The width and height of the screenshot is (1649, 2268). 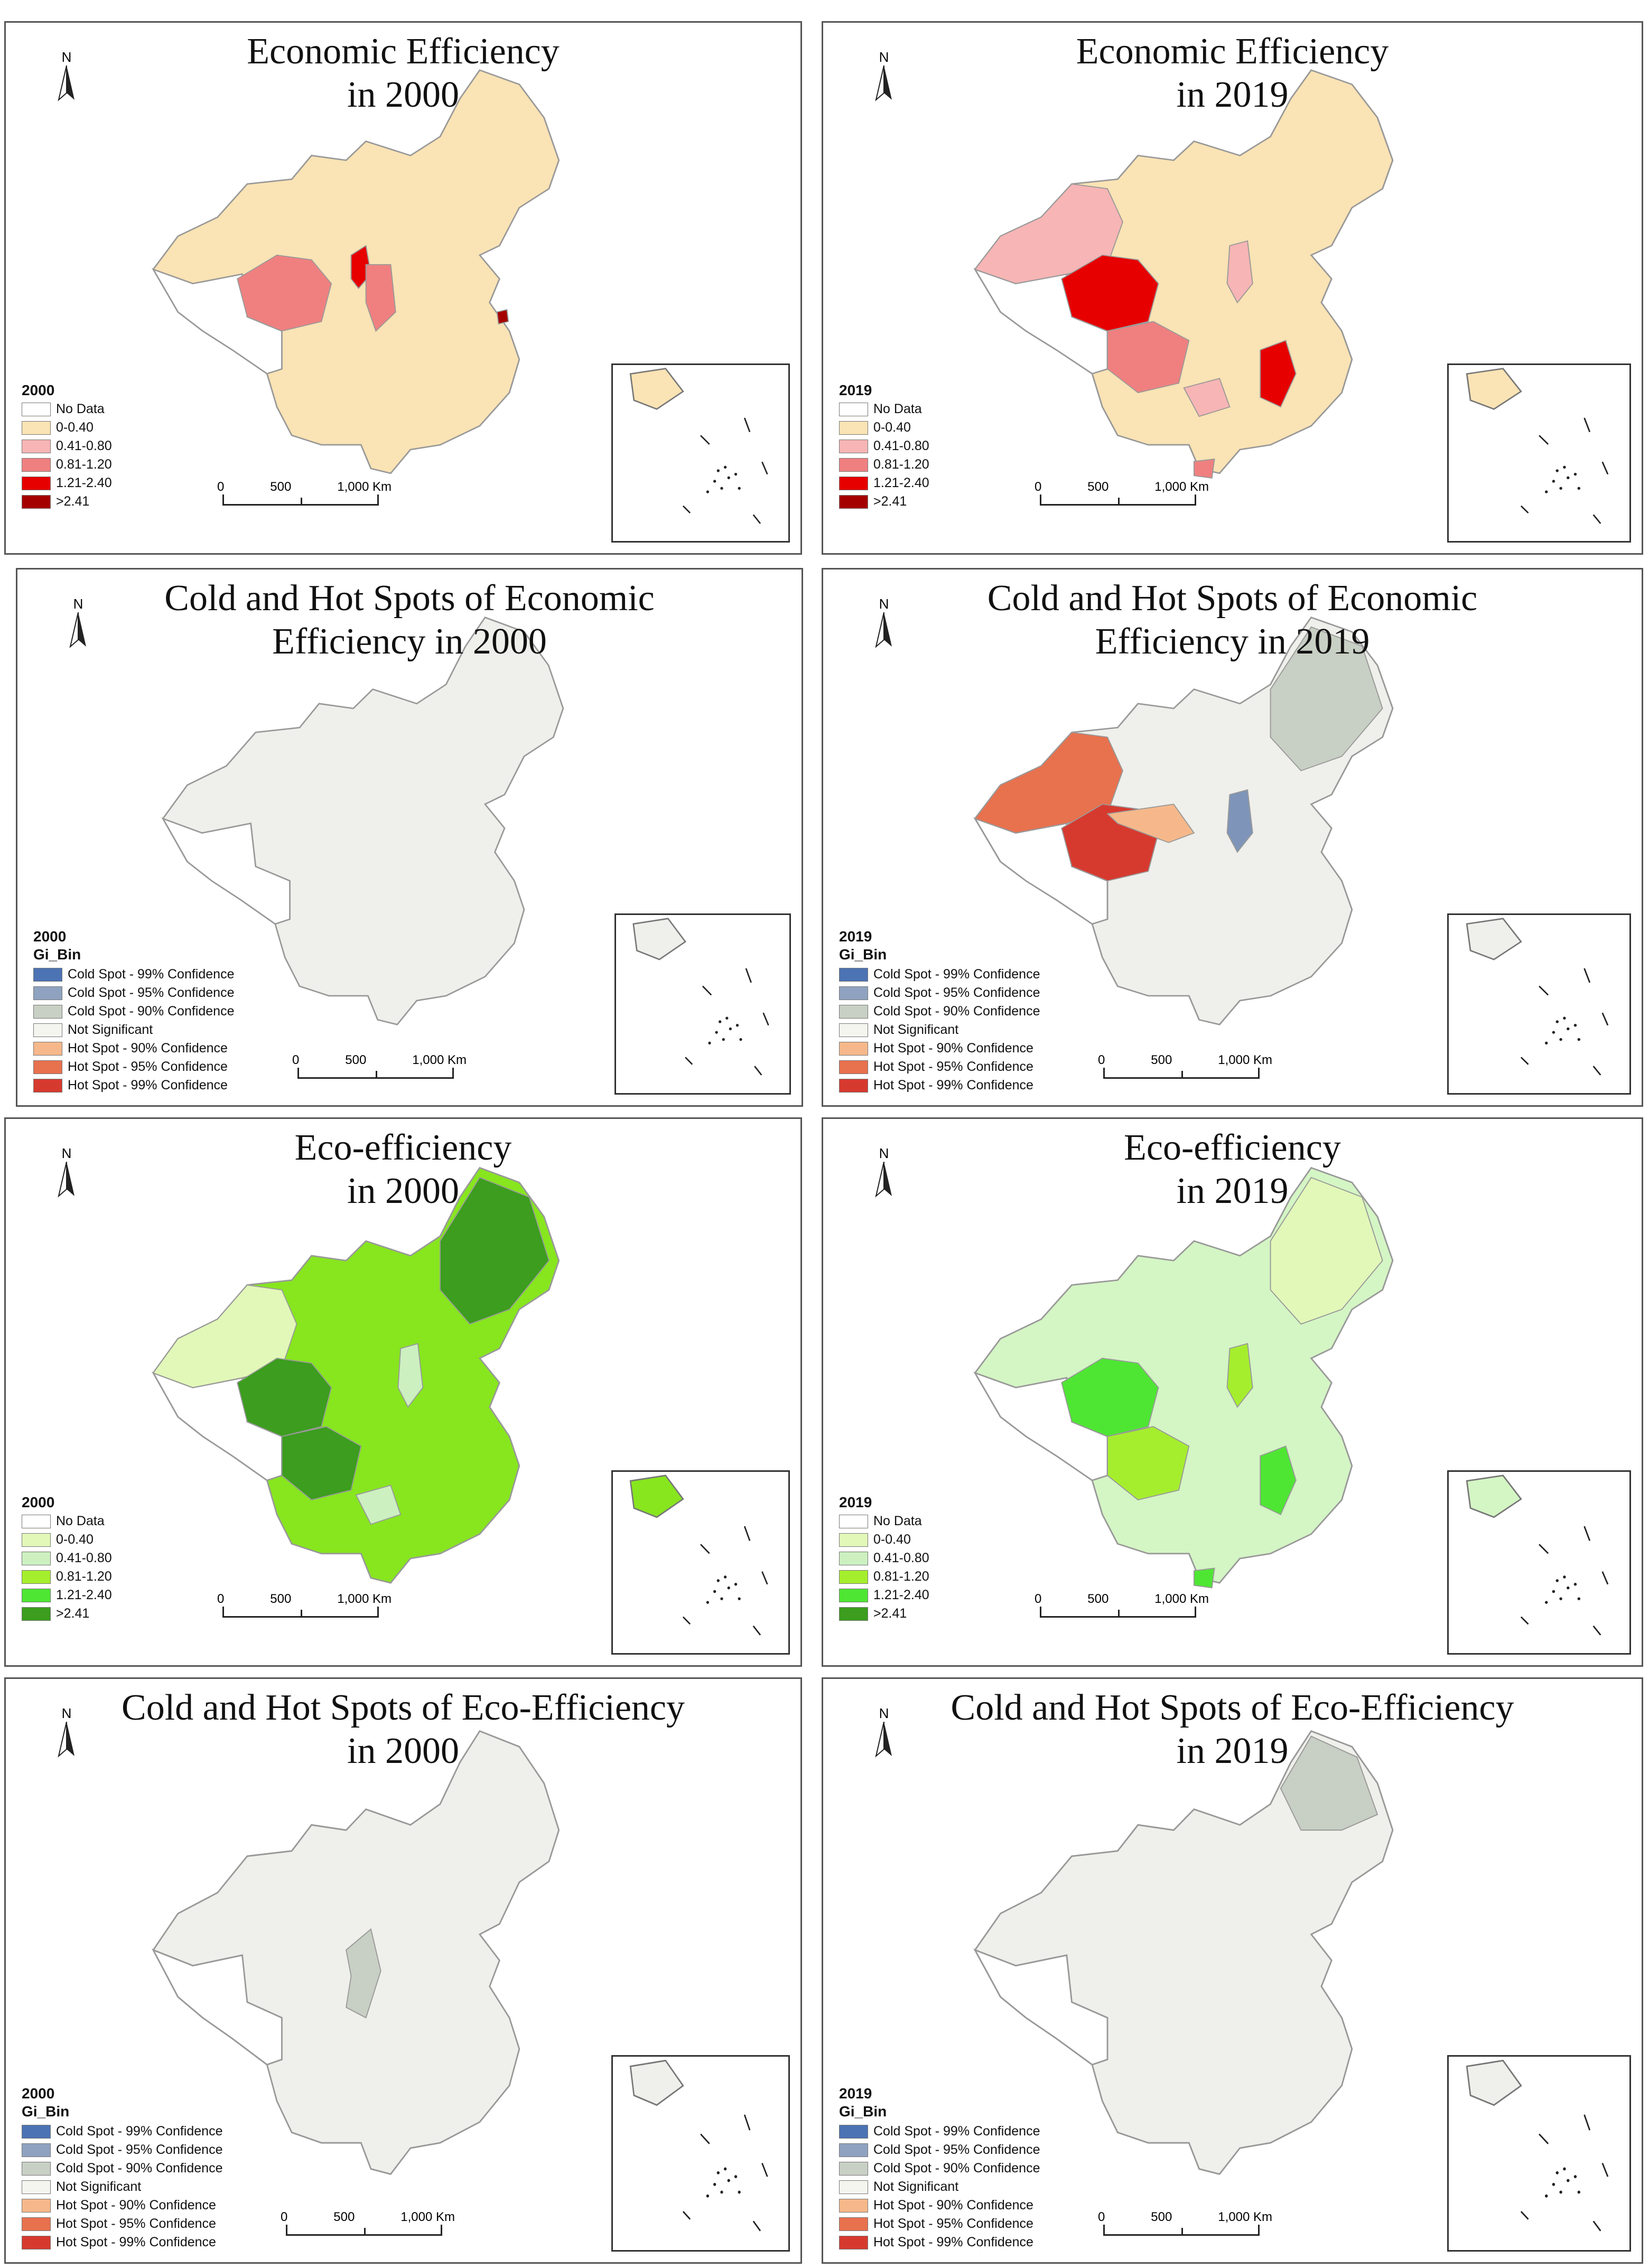 What do you see at coordinates (1233, 94) in the screenshot?
I see `map-title-line2: in 2019` at bounding box center [1233, 94].